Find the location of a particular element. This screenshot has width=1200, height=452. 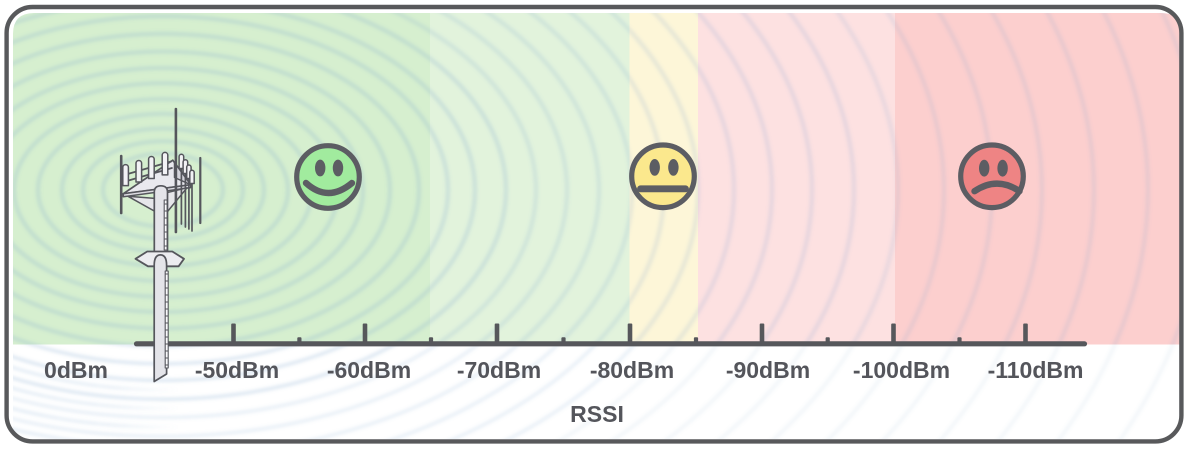

svg-text: -60dBm is located at coordinates (369, 370).